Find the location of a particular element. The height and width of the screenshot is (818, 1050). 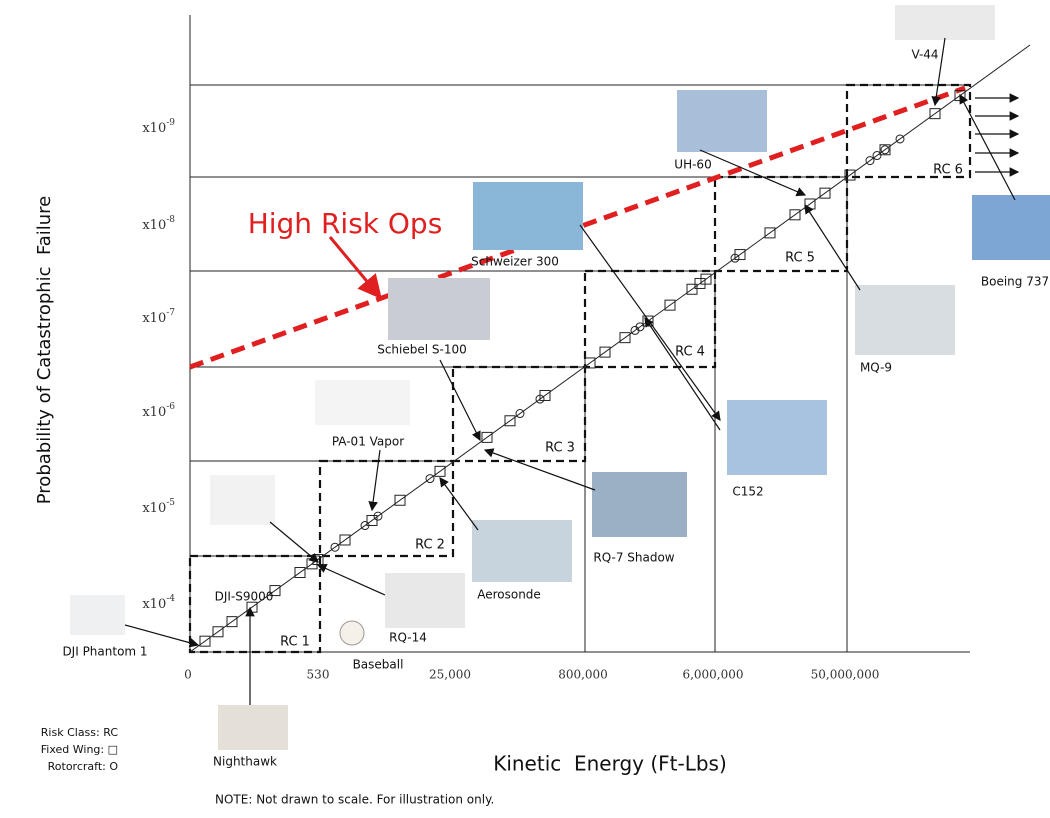

legend-entry: Fixed Wing: □ is located at coordinates (79, 749).